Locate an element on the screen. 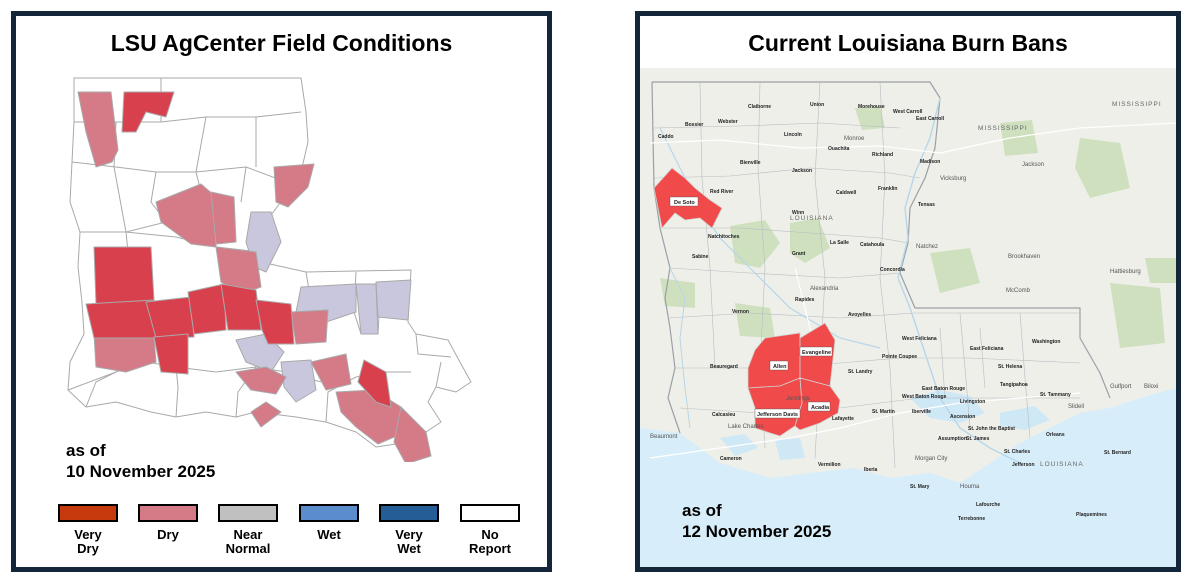 The image size is (1190, 583). label-grant: Grant is located at coordinates (799, 254).